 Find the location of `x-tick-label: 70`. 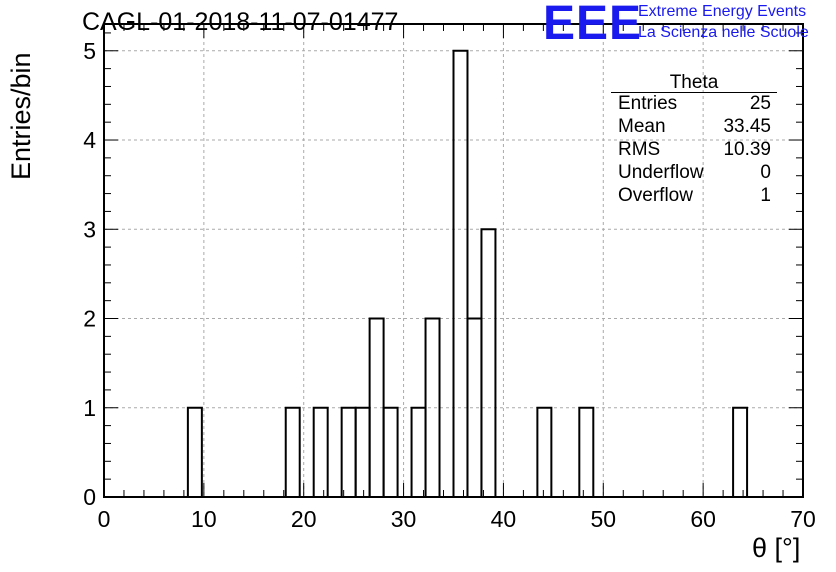

x-tick-label: 70 is located at coordinates (803, 519).